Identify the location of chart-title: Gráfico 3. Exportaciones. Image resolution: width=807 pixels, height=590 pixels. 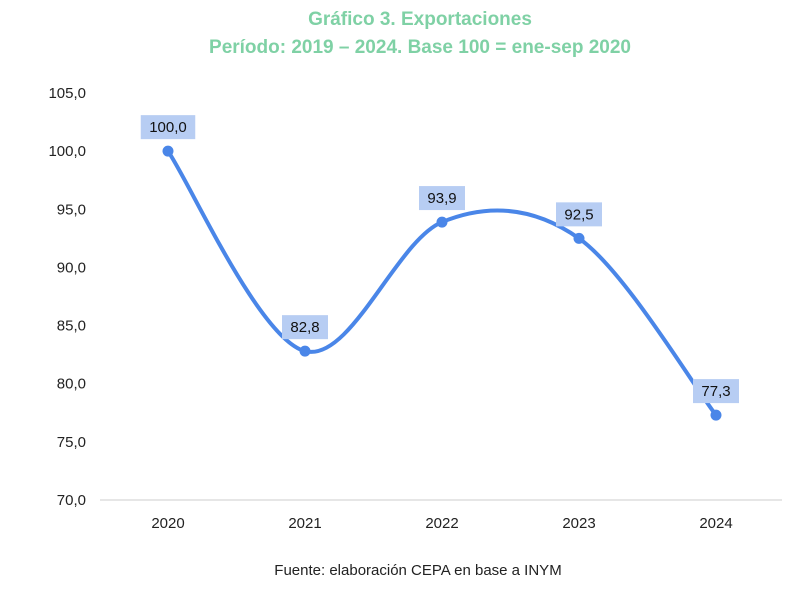
(420, 19).